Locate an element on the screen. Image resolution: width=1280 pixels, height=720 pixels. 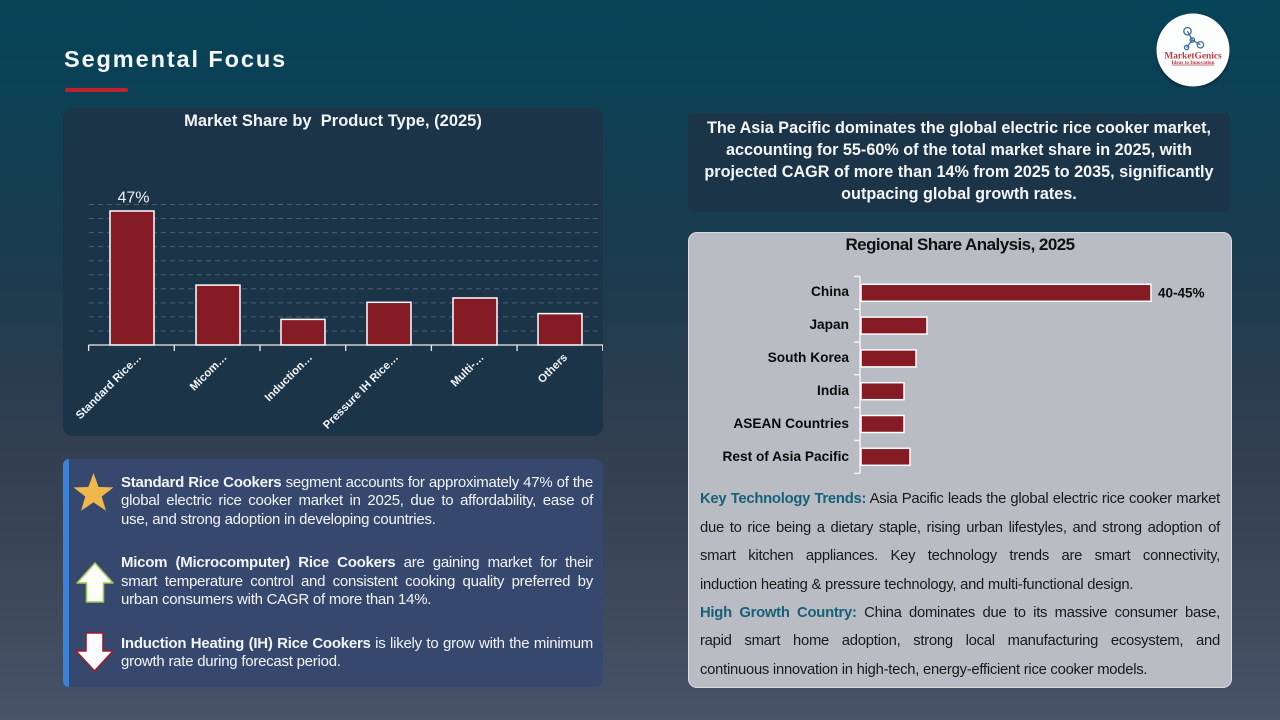
svg-text: MarketGenics is located at coordinates (1193, 57).